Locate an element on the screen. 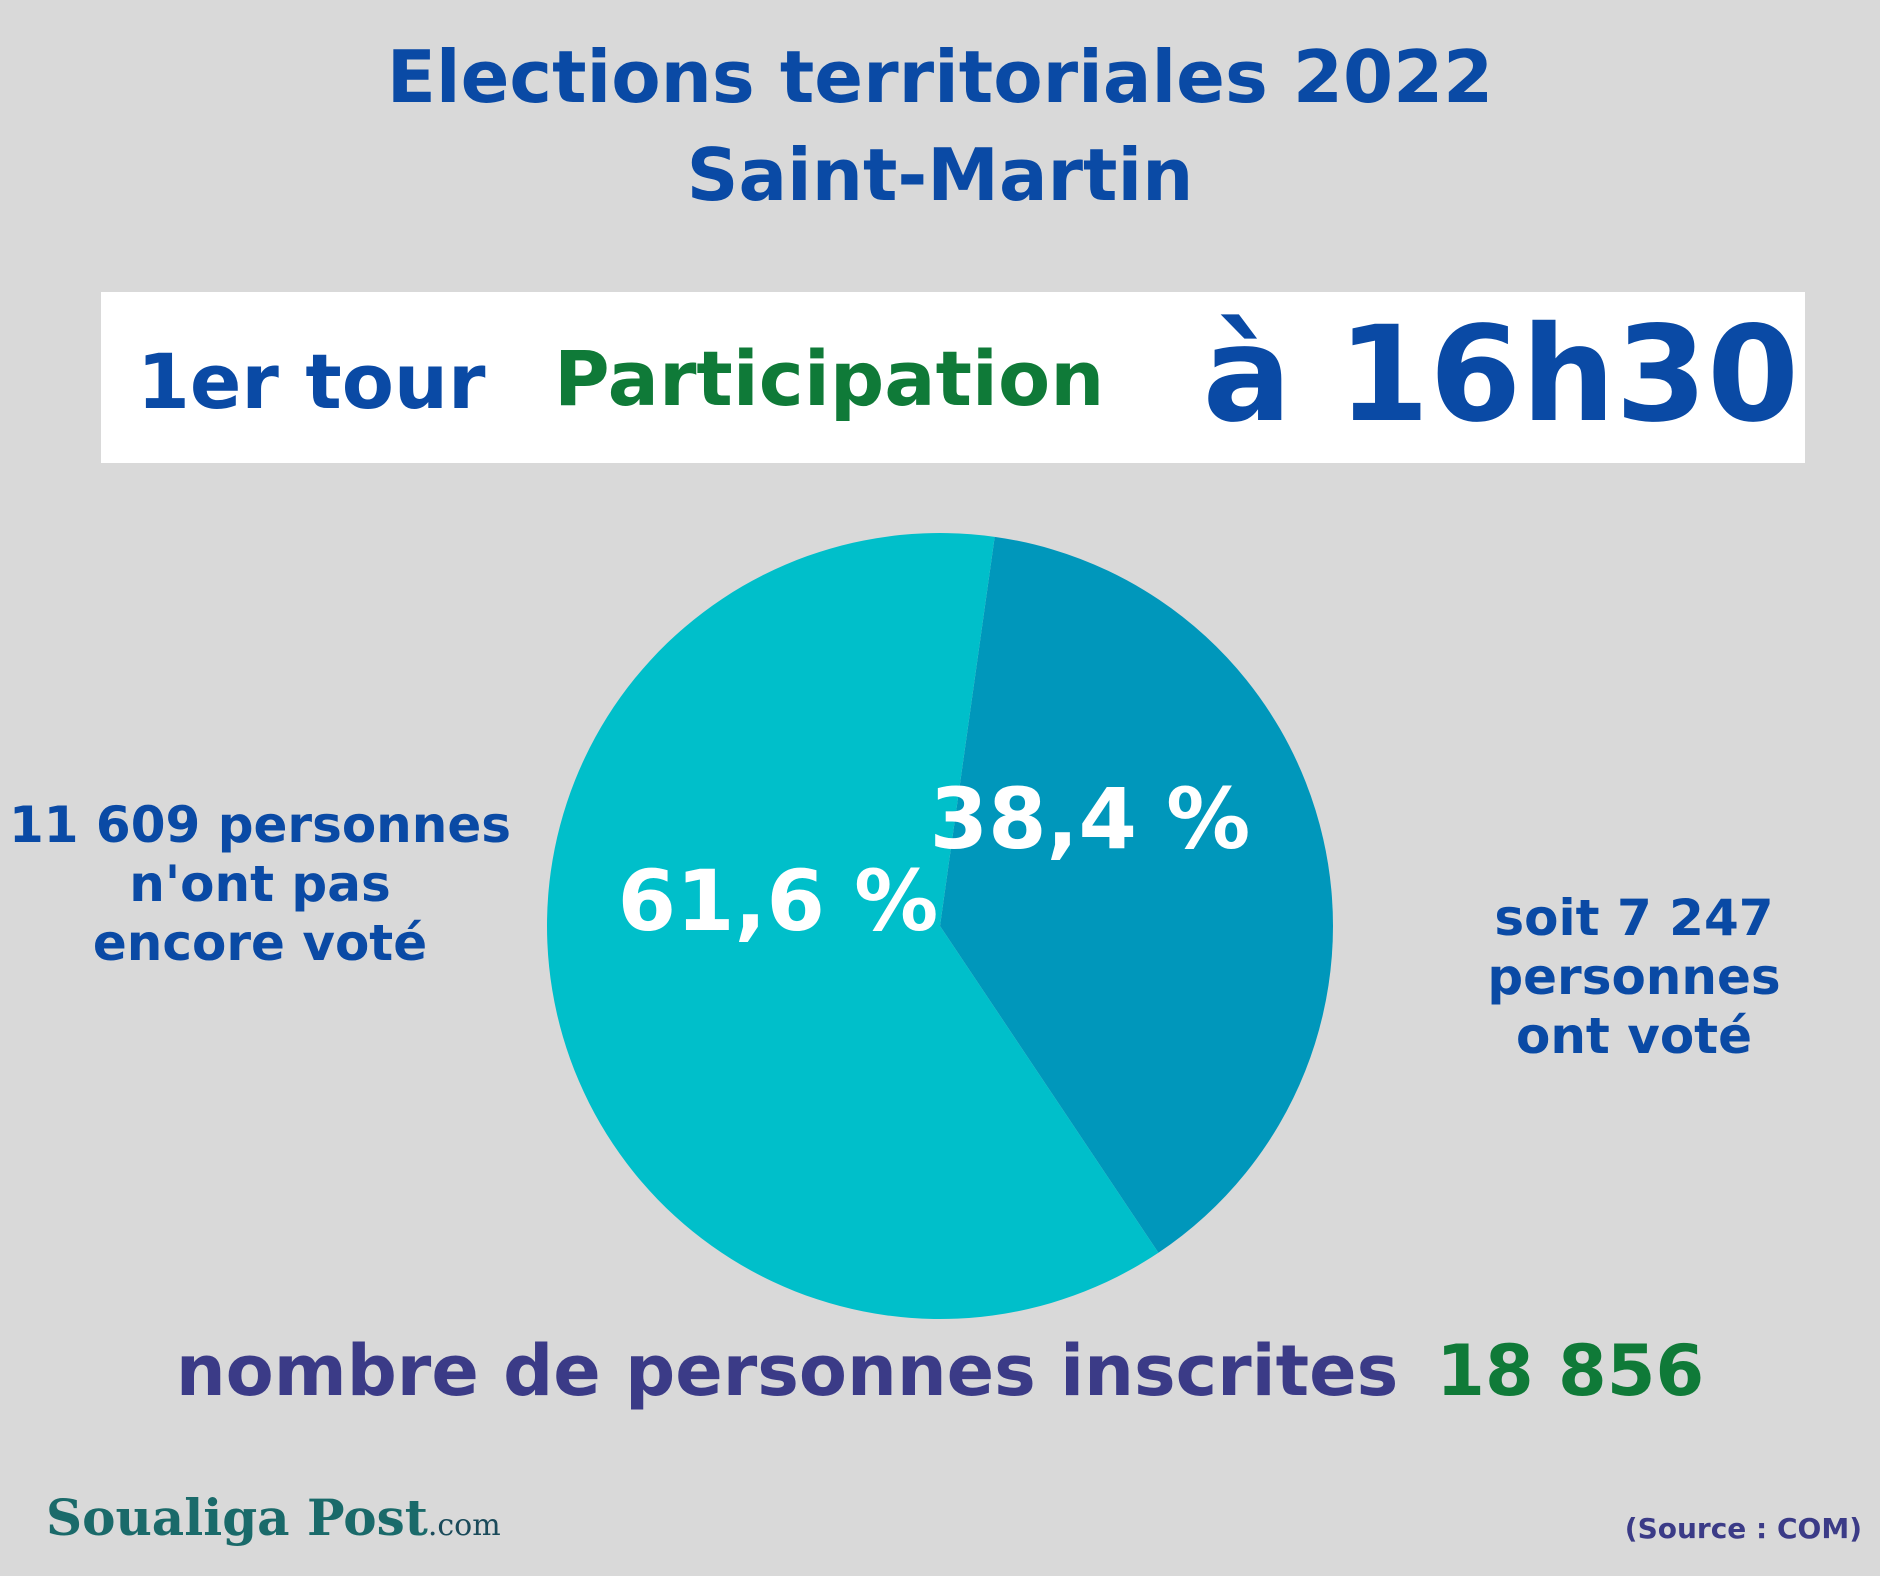 The image size is (1880, 1576). soualiga-post-logo: Soualiga Post.com is located at coordinates (273, 1517).